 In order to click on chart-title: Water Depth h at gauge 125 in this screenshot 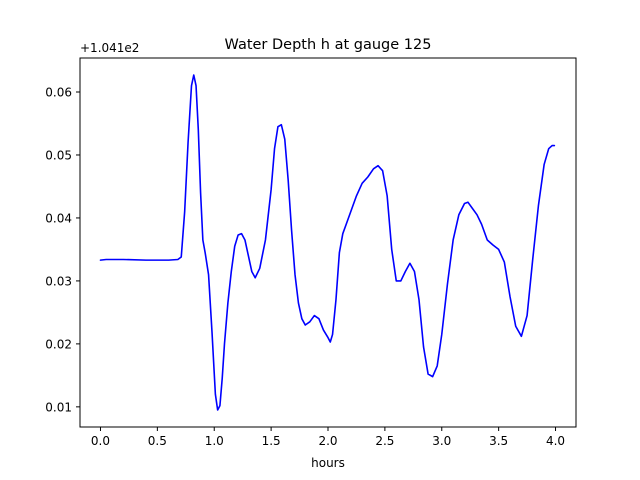, I will do `click(328, 45)`.